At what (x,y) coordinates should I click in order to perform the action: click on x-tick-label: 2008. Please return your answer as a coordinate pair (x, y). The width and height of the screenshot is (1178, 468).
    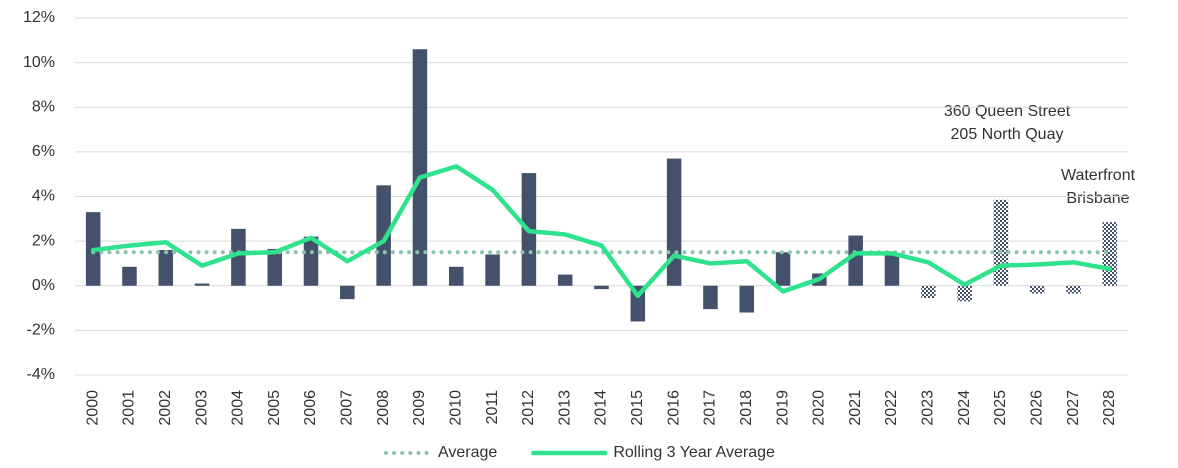
    Looking at the image, I should click on (383, 408).